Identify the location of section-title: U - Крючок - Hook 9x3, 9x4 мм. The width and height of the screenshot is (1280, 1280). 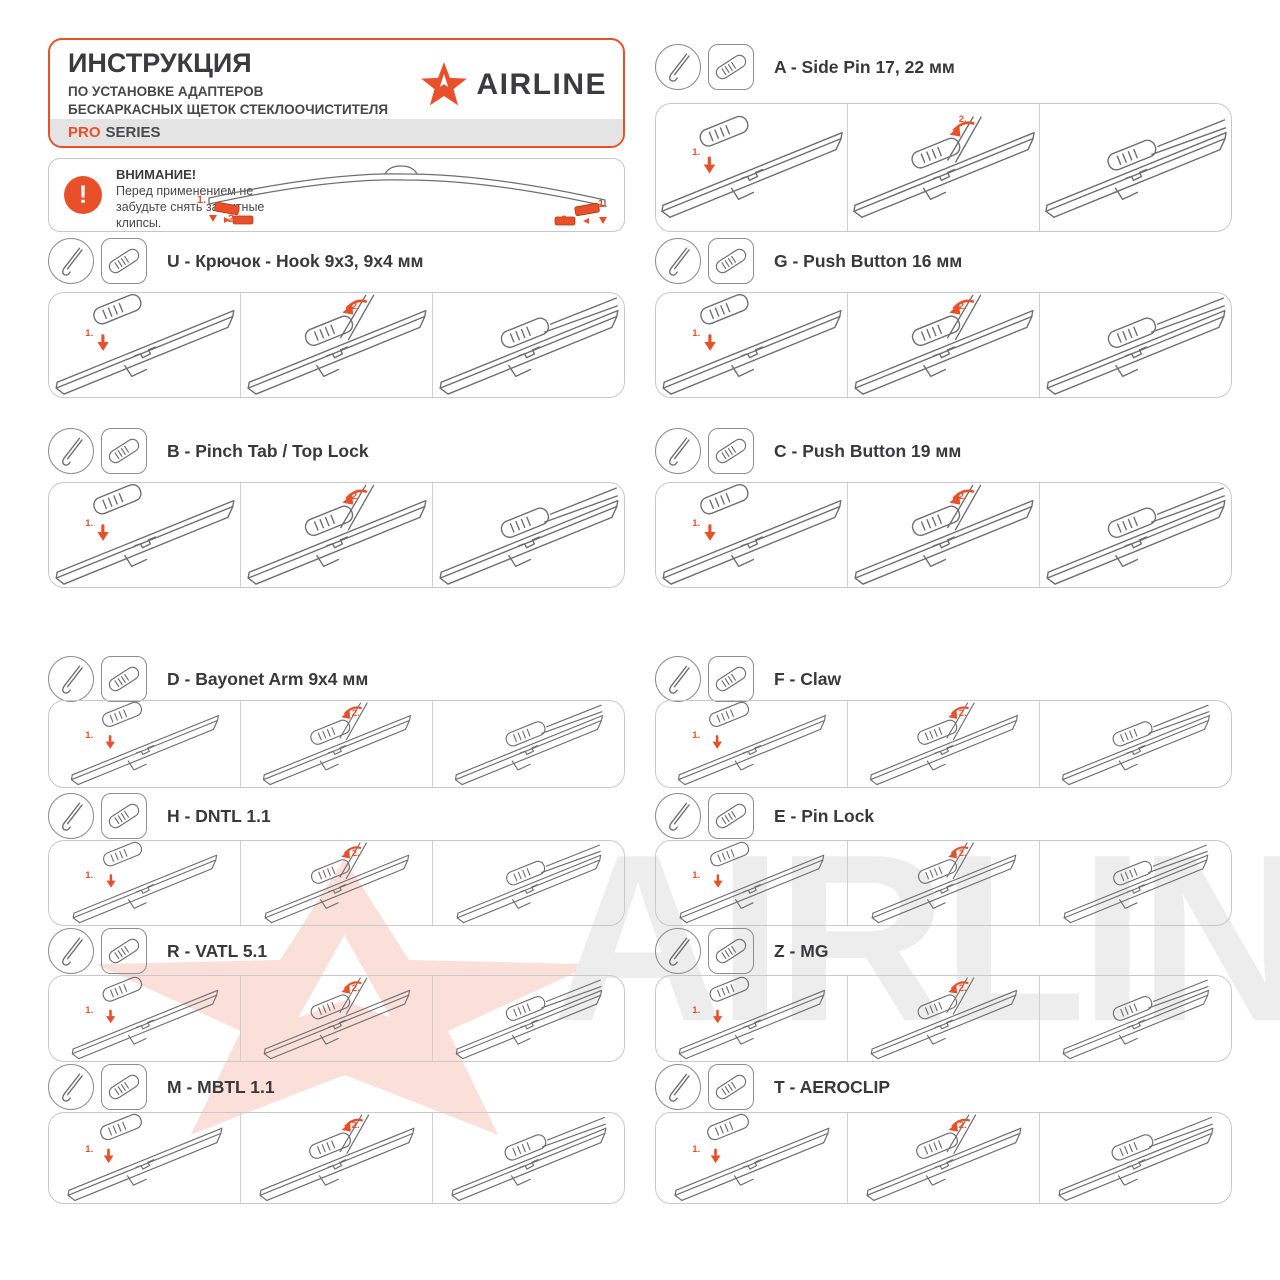
(295, 260).